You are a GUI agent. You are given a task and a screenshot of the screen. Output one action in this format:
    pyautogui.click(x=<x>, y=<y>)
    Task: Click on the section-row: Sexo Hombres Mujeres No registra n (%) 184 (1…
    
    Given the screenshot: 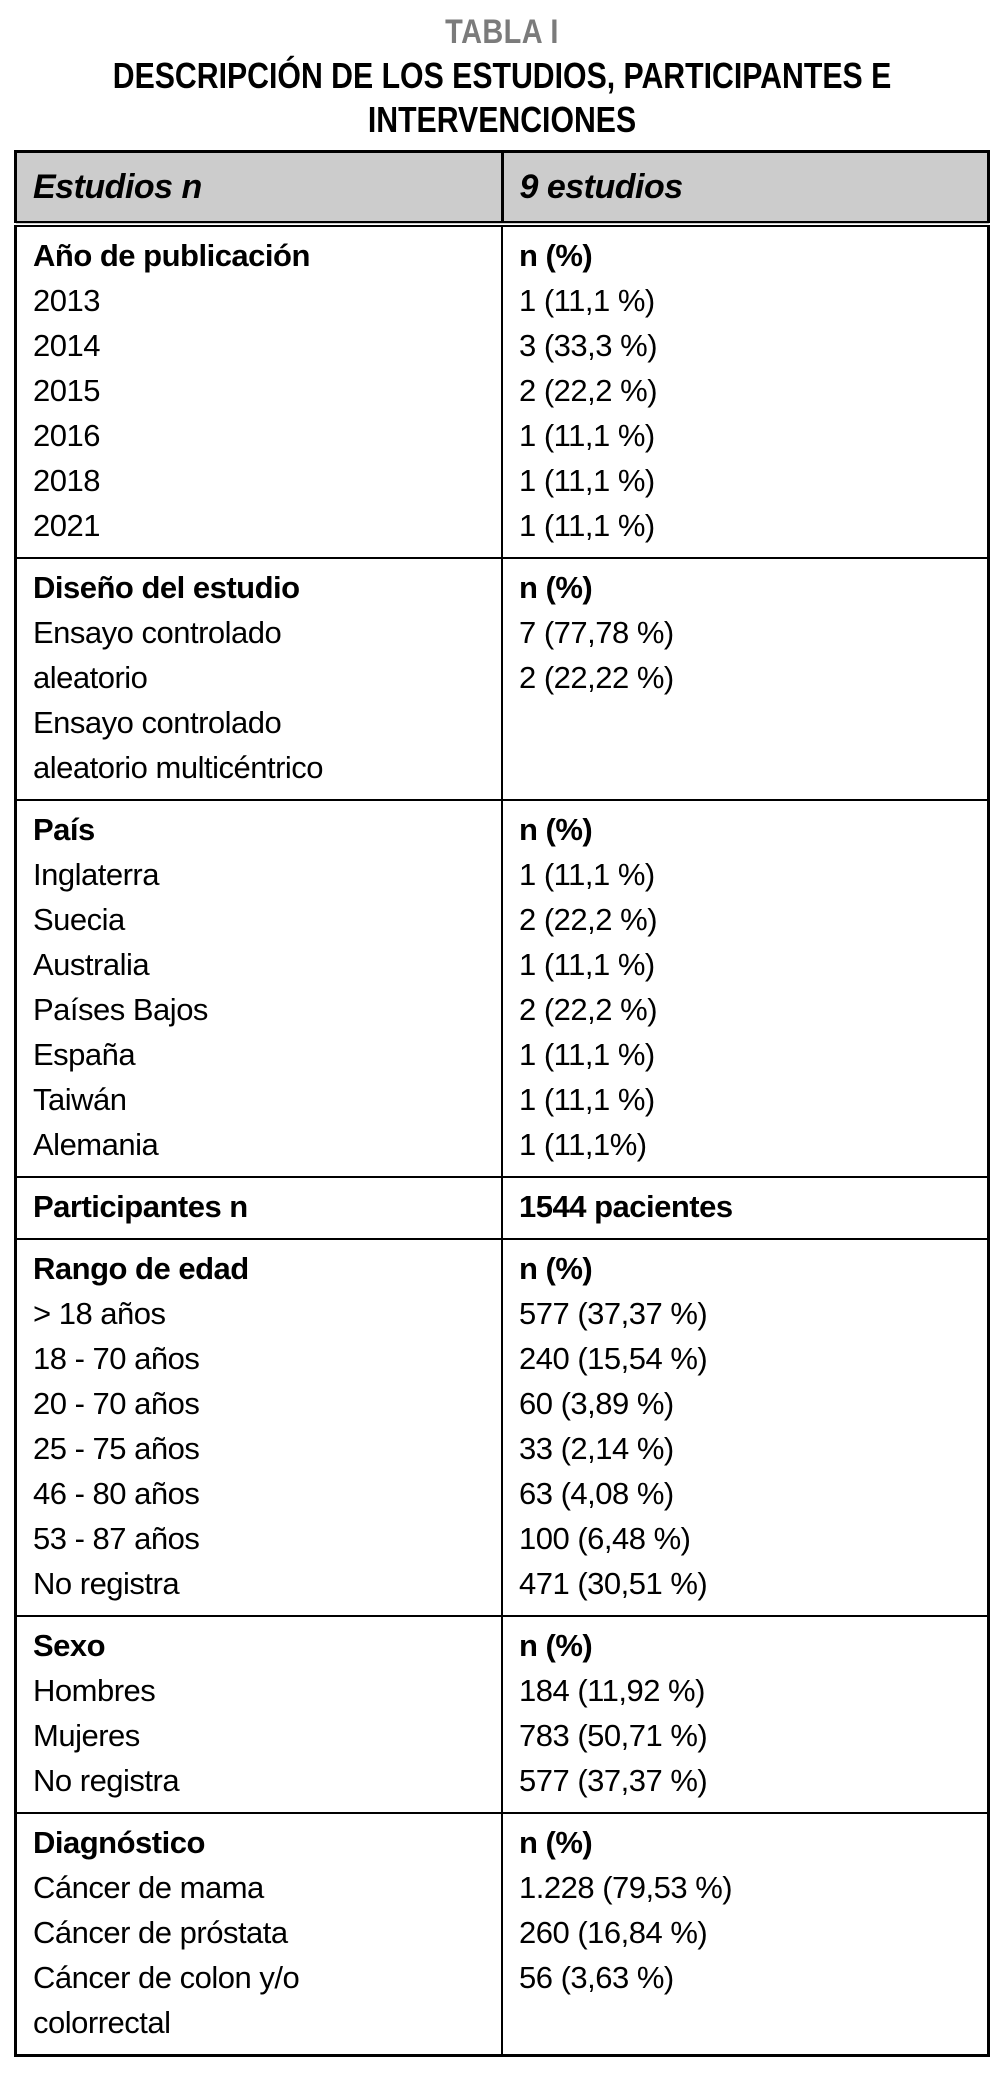 What is the action you would take?
    pyautogui.click(x=502, y=1714)
    